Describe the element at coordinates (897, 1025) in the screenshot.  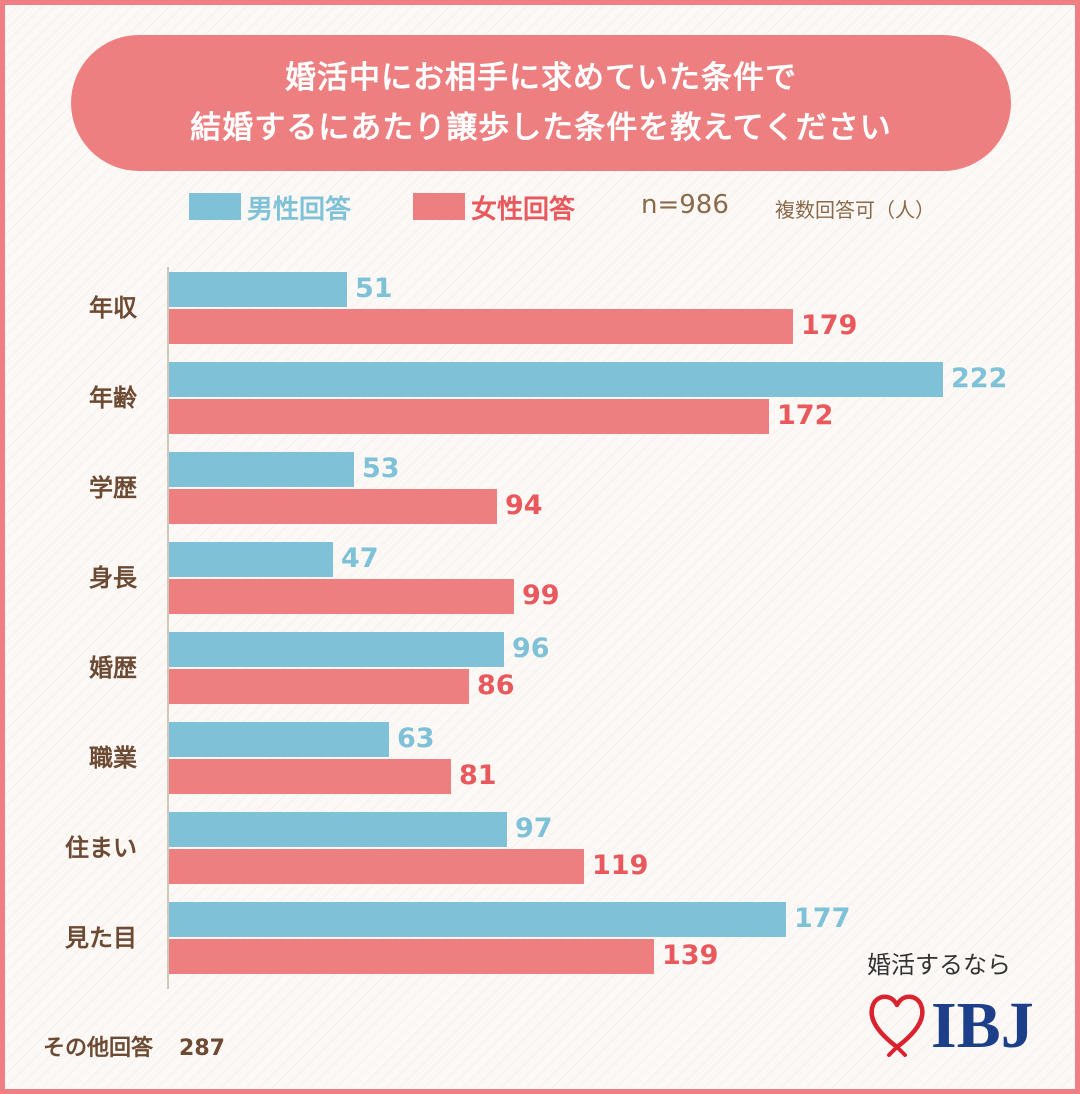
I see `heart-icon` at that location.